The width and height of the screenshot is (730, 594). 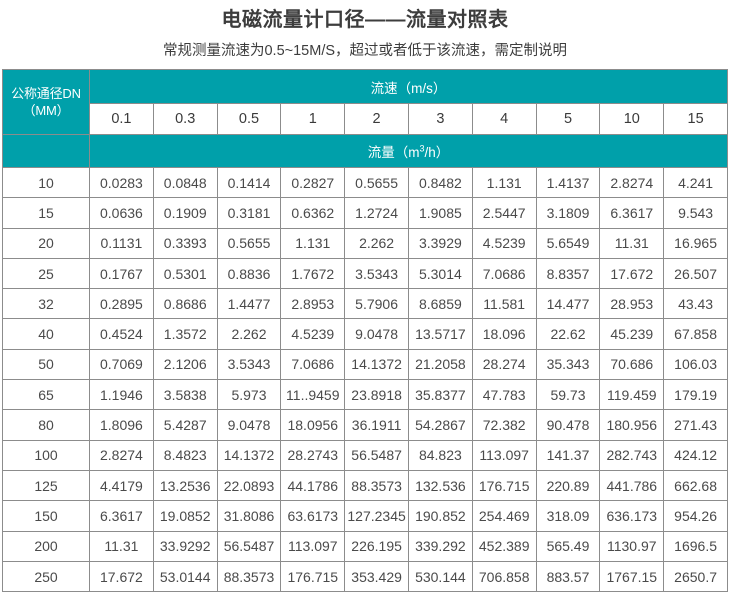 What do you see at coordinates (185, 576) in the screenshot?
I see `flow-value-cell: 53.0144` at bounding box center [185, 576].